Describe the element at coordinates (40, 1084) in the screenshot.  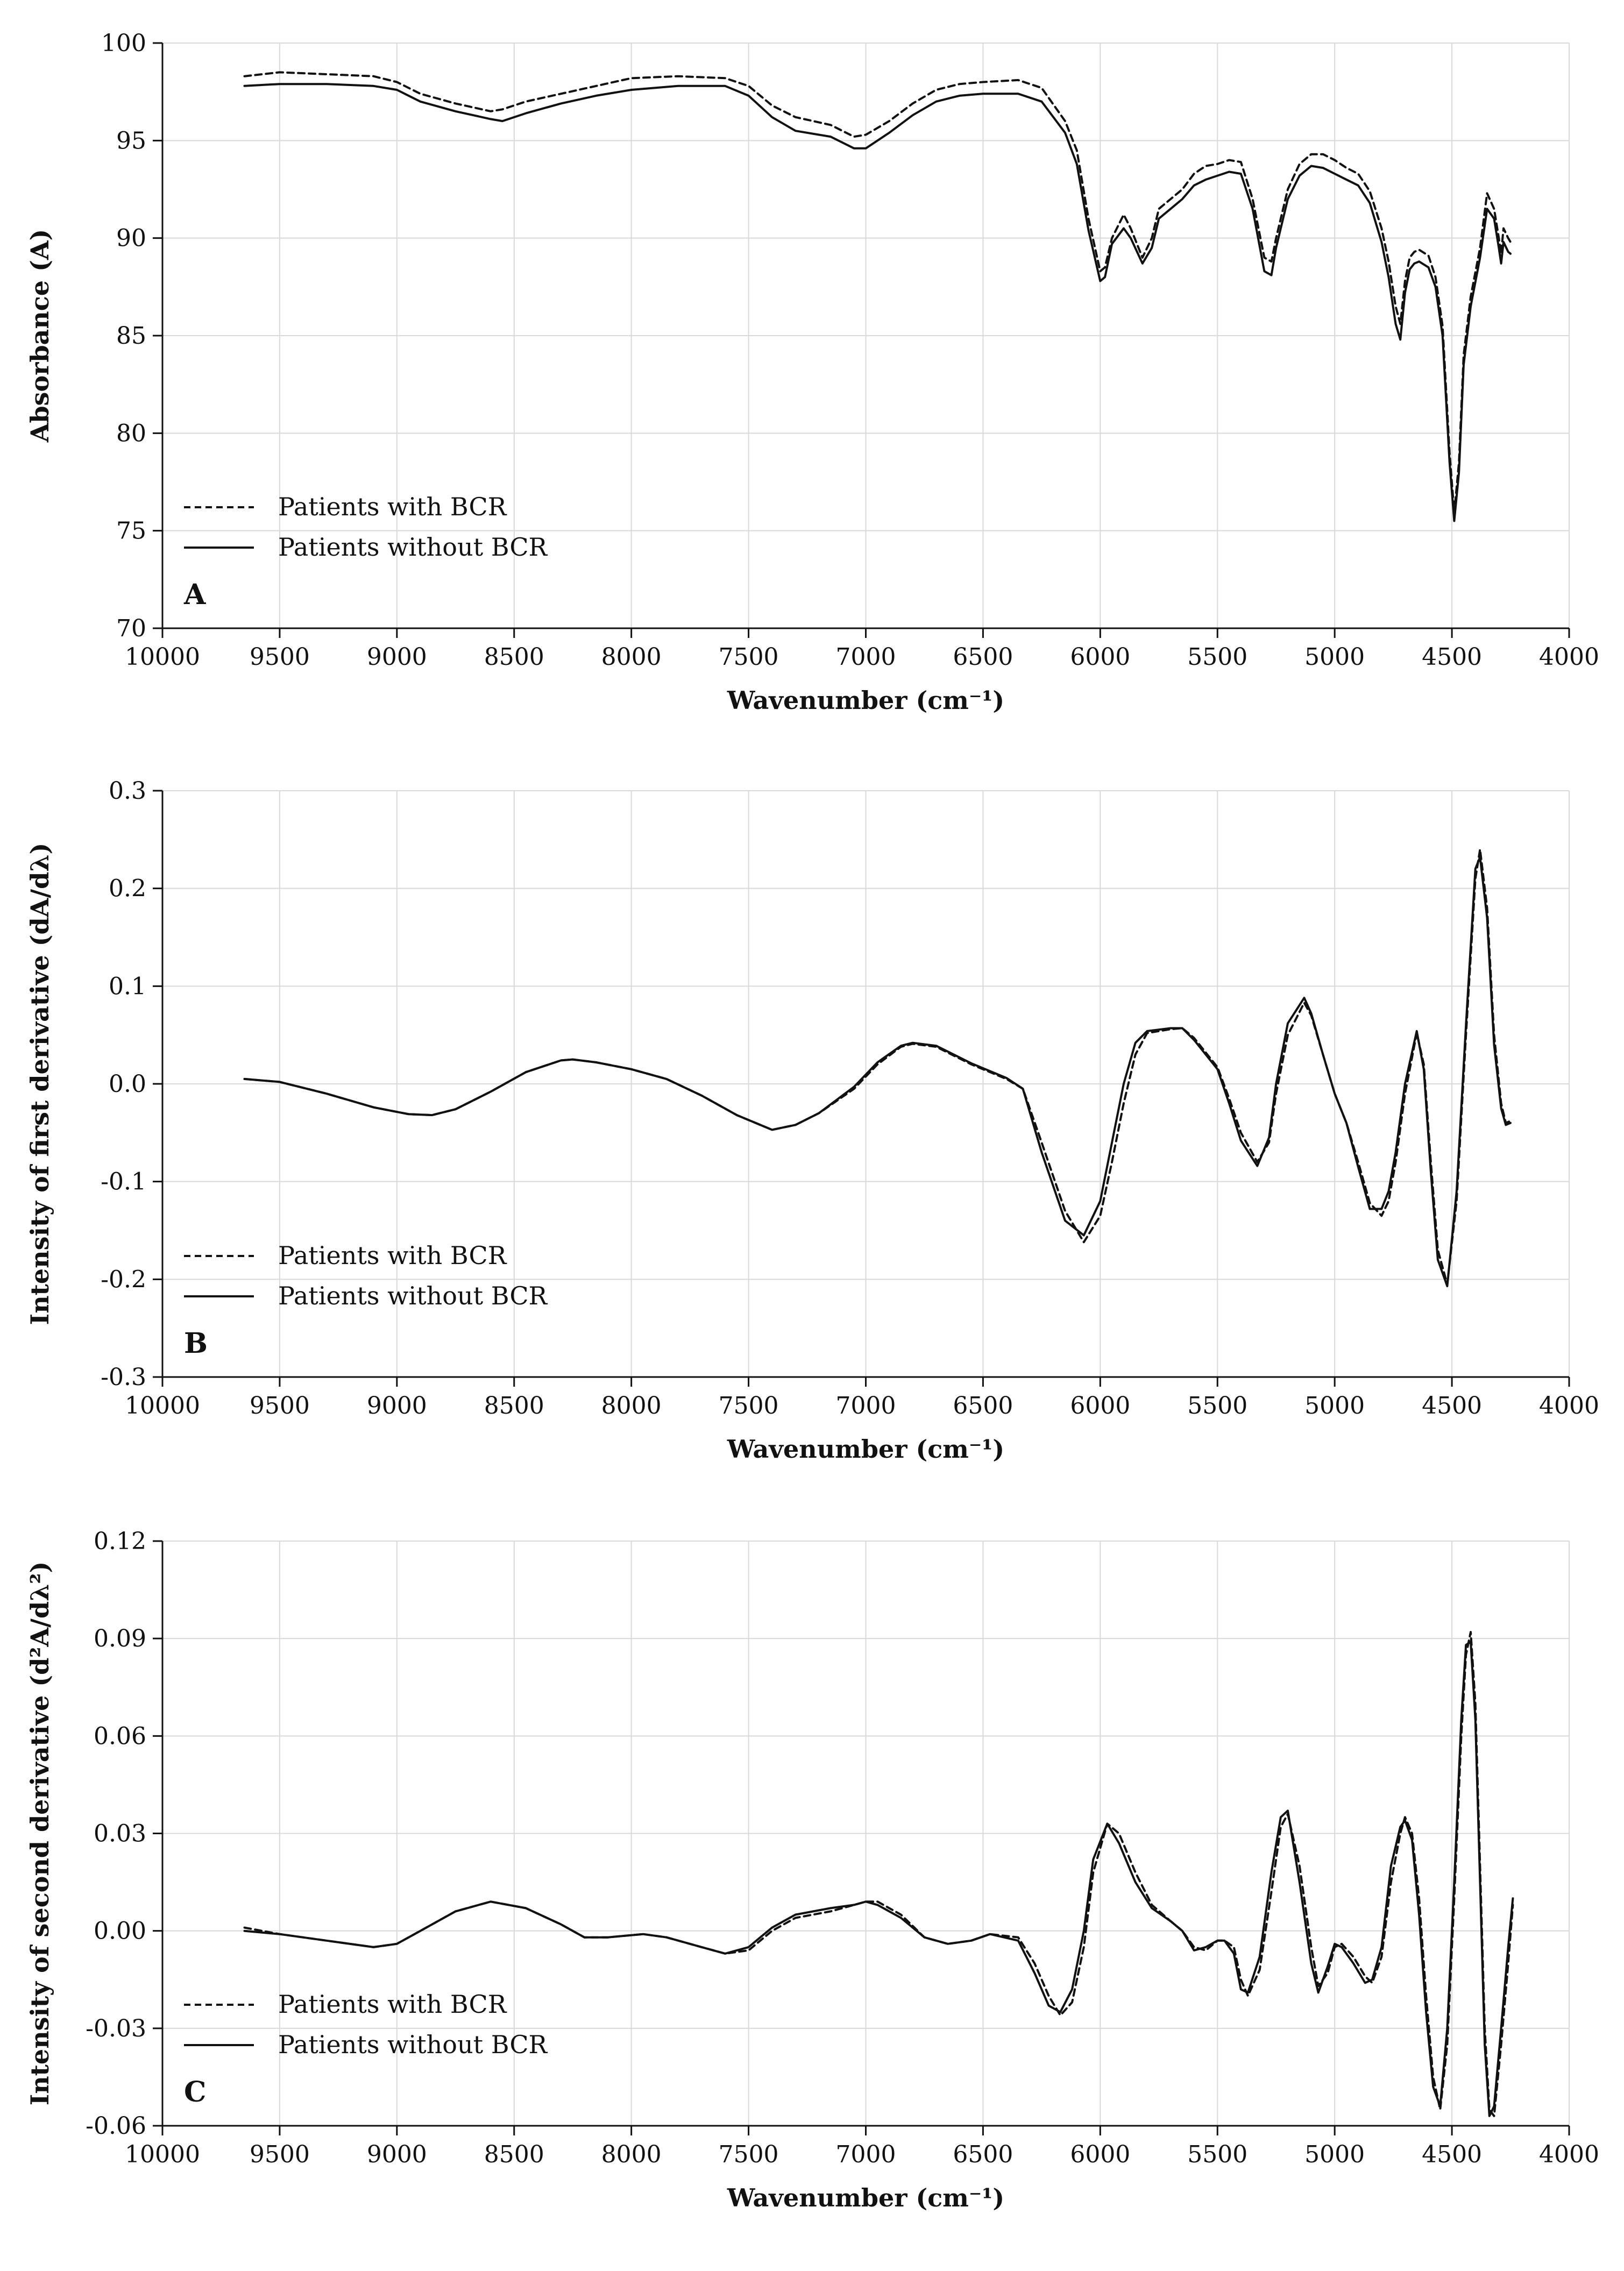
I see `y-axis-title: Intensity of first derivative (dA/dλ)` at that location.